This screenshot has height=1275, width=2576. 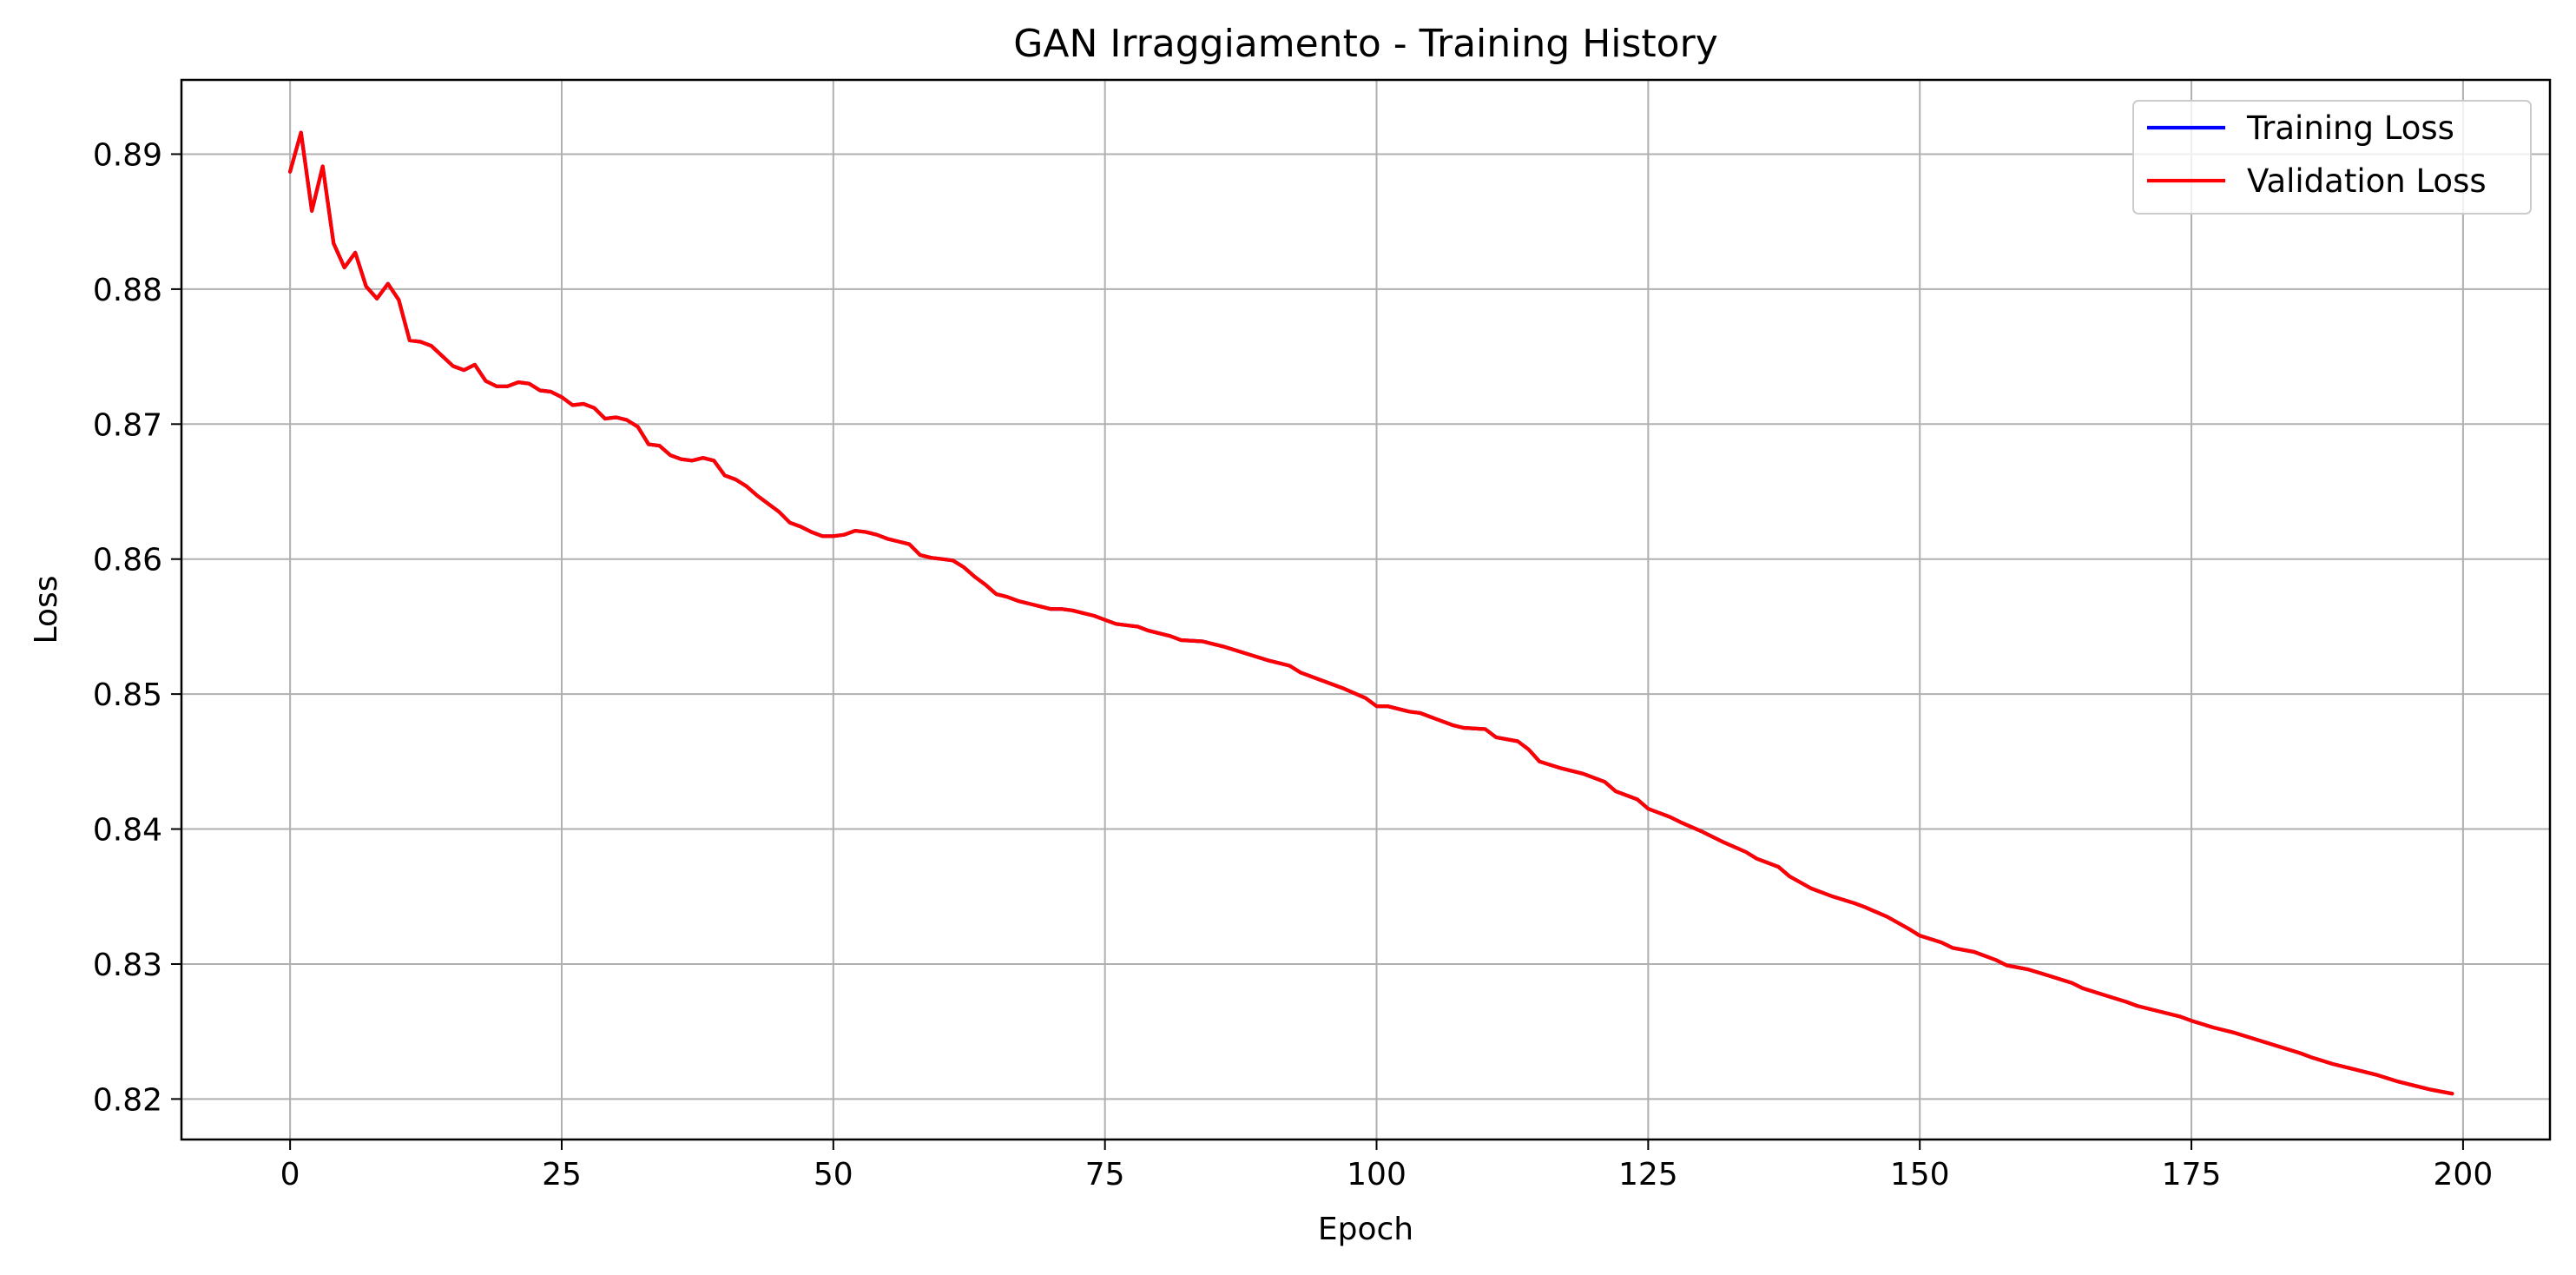 I want to click on y-tick-label: 0.84, so click(x=127, y=831).